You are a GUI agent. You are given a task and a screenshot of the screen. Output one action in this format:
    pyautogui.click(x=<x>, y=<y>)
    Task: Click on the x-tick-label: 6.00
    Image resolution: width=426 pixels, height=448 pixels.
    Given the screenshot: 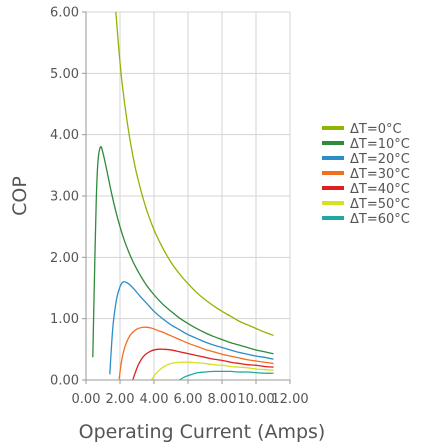 What is the action you would take?
    pyautogui.click(x=188, y=399)
    